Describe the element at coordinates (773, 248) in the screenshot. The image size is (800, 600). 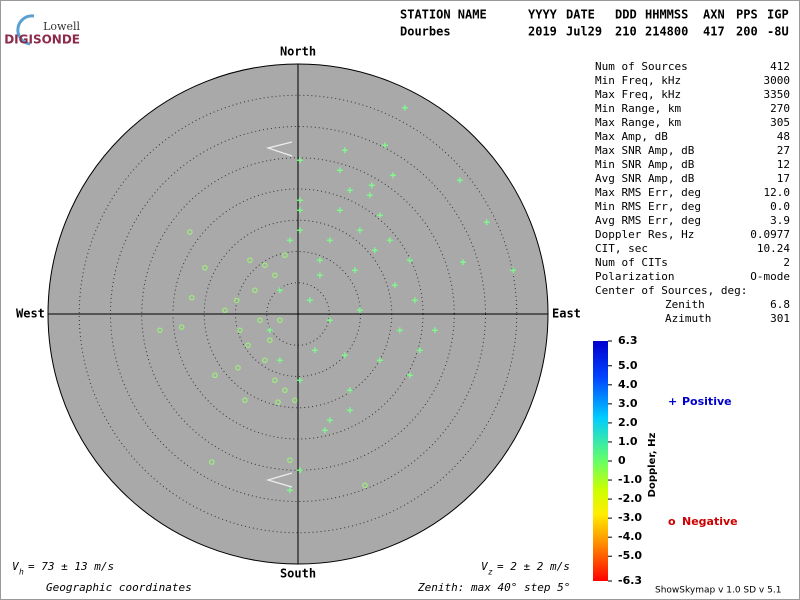
I see `stat-value: 10.24` at that location.